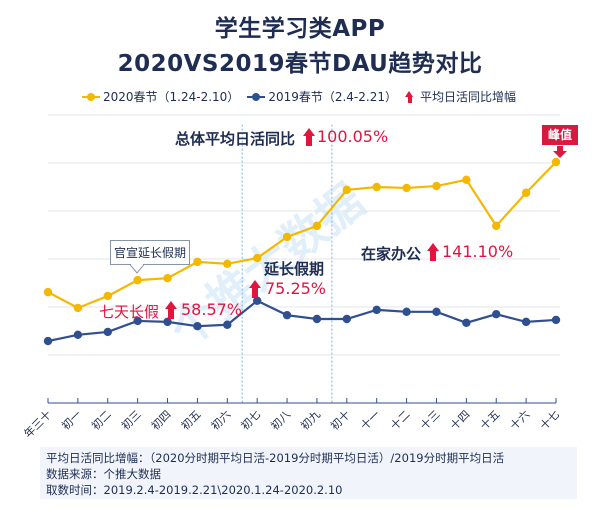  What do you see at coordinates (100, 419) in the screenshot?
I see `x-tick-label: 初二` at bounding box center [100, 419].